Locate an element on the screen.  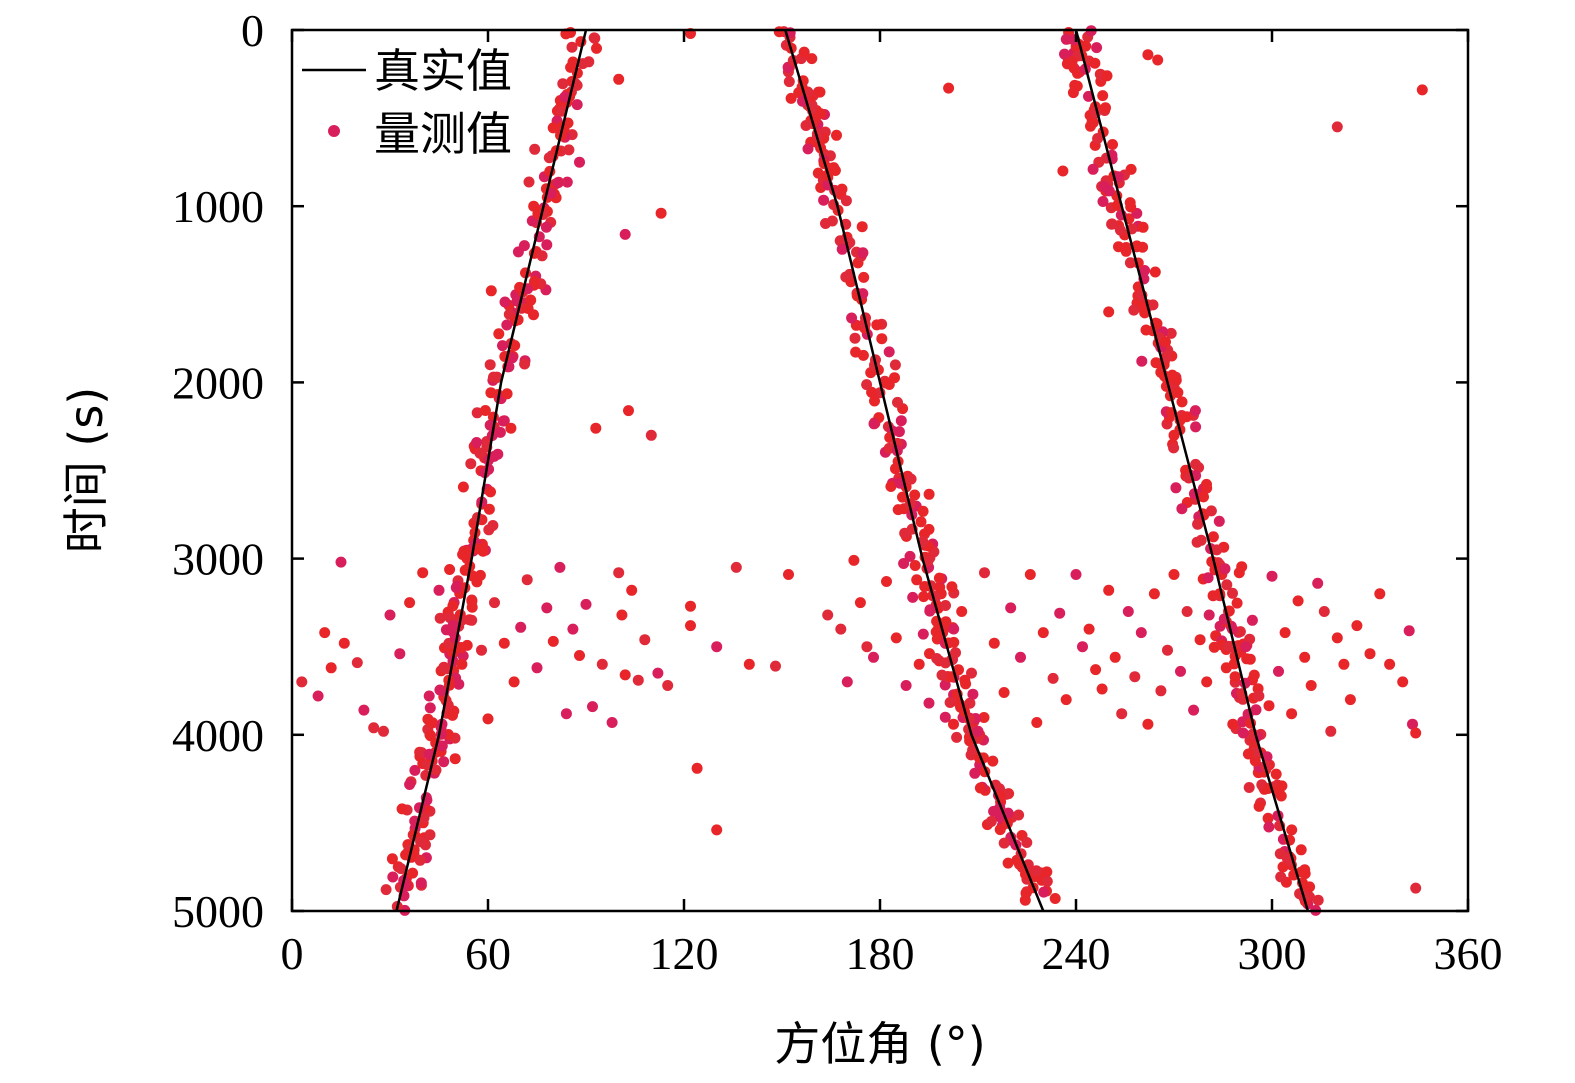
legend-label-measured: 量测值 is located at coordinates (443, 134).